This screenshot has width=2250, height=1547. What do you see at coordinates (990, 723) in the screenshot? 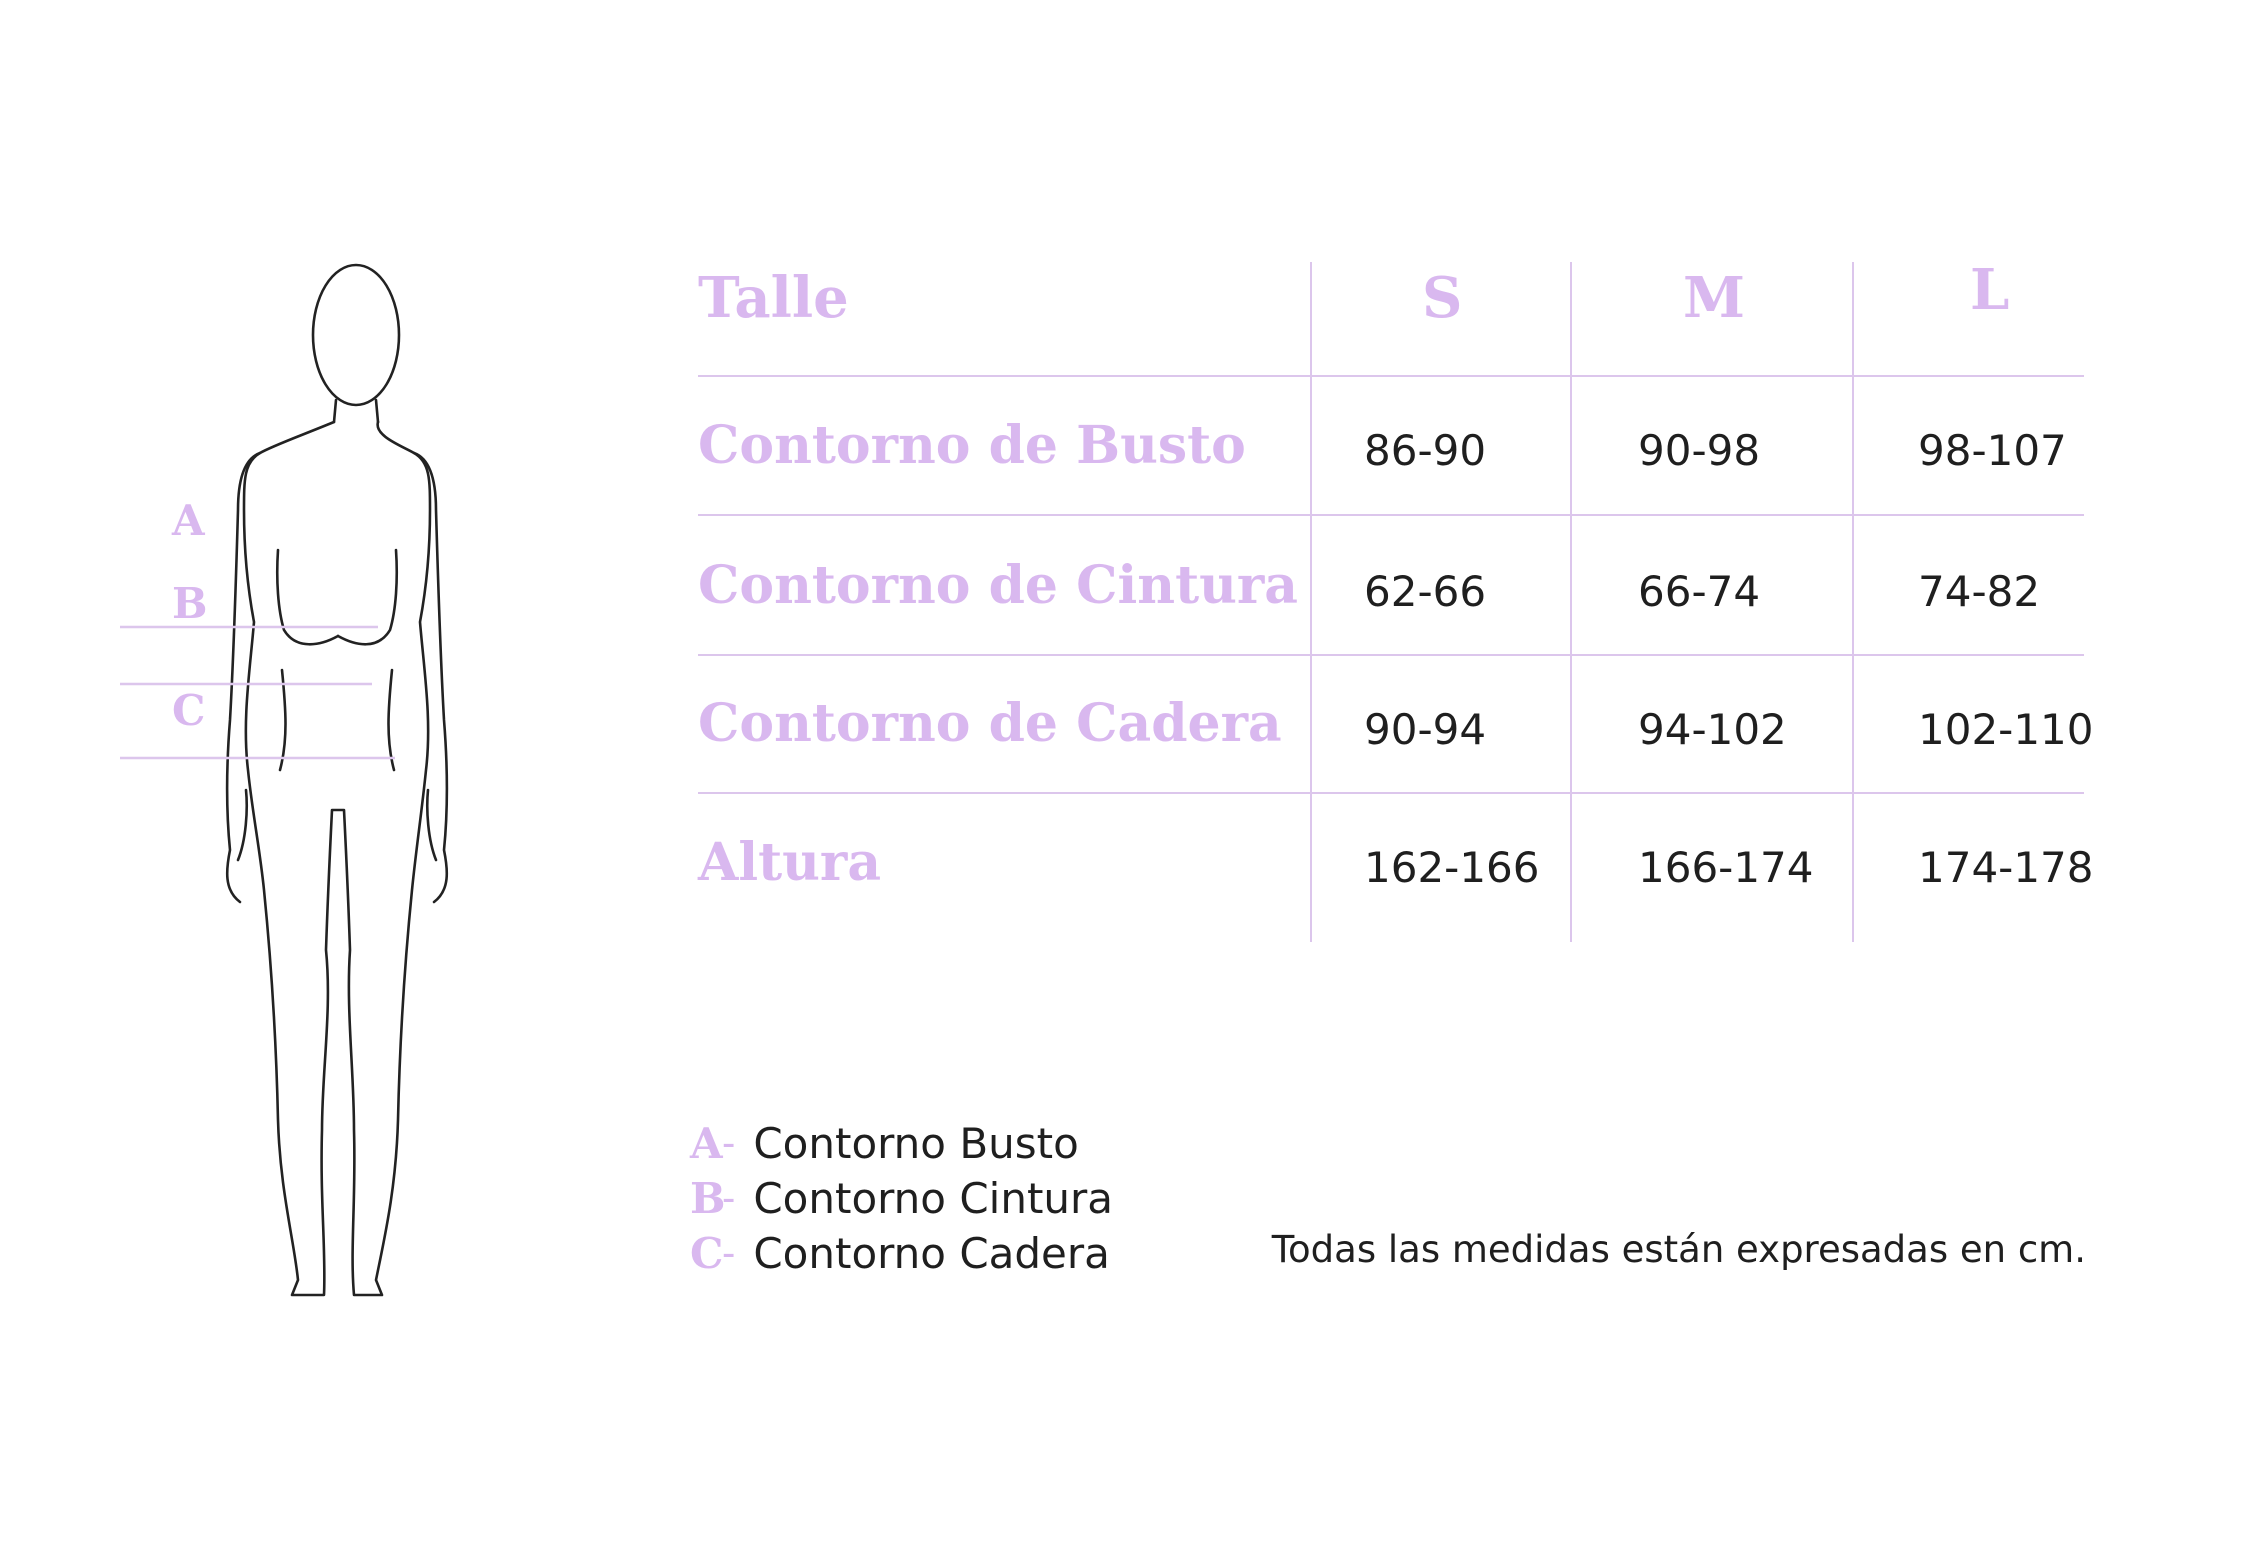
I see `row-label-cadera: Contorno de Cadera` at bounding box center [990, 723].